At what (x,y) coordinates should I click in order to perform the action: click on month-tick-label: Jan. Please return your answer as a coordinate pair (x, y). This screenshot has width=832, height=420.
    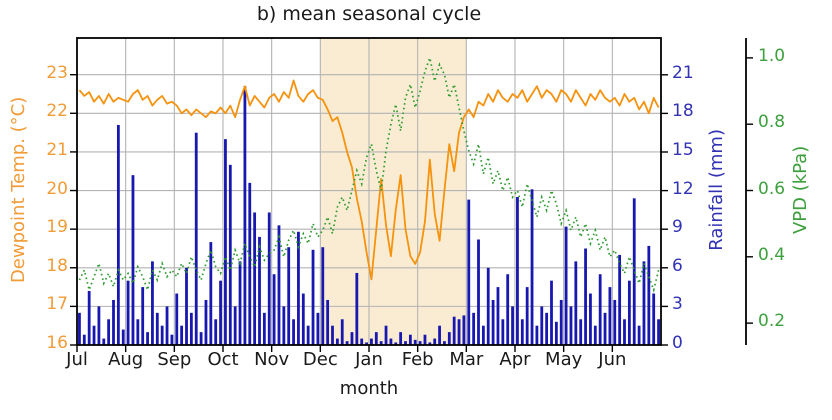
    Looking at the image, I should click on (369, 359).